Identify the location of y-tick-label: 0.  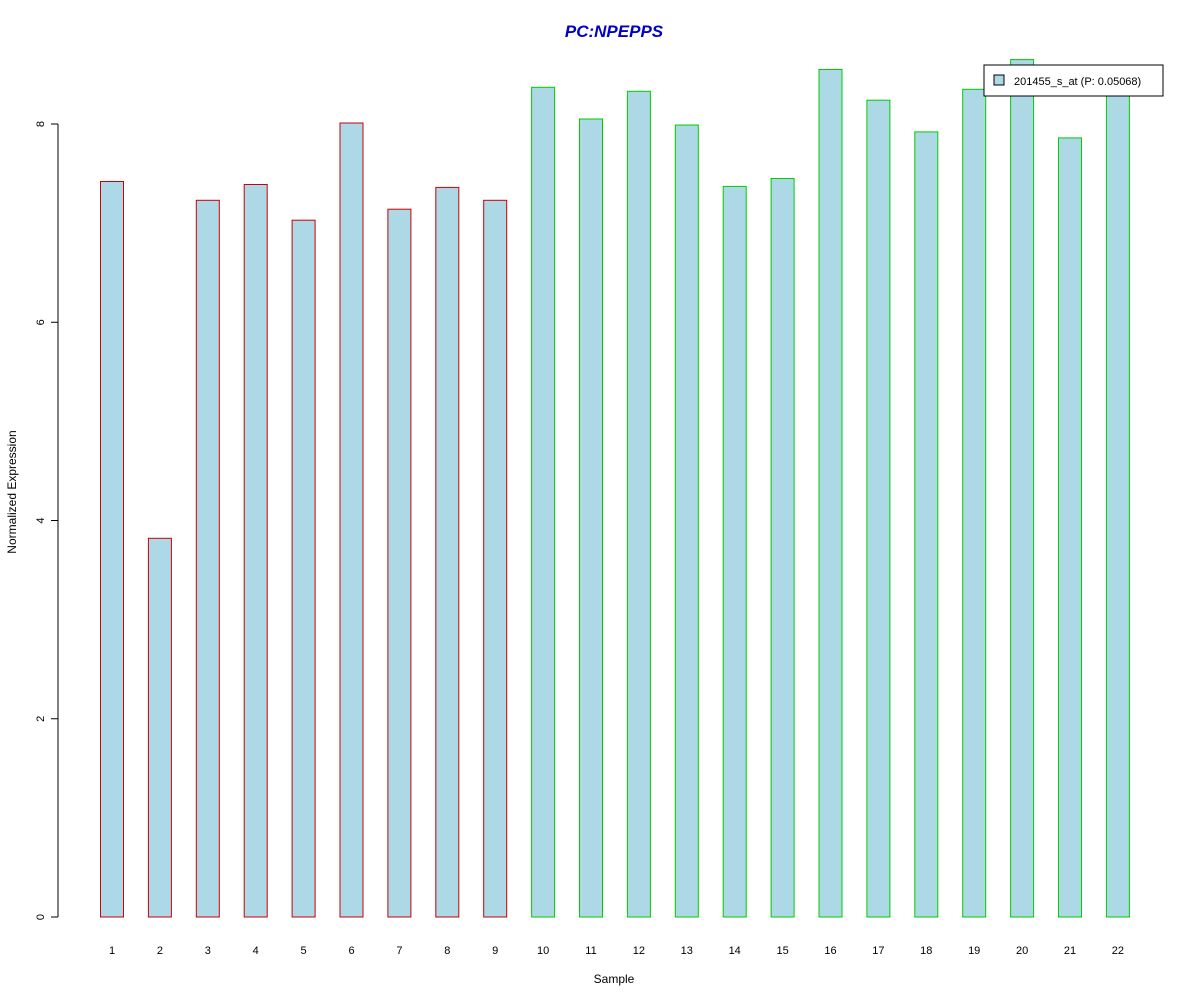
(41, 917).